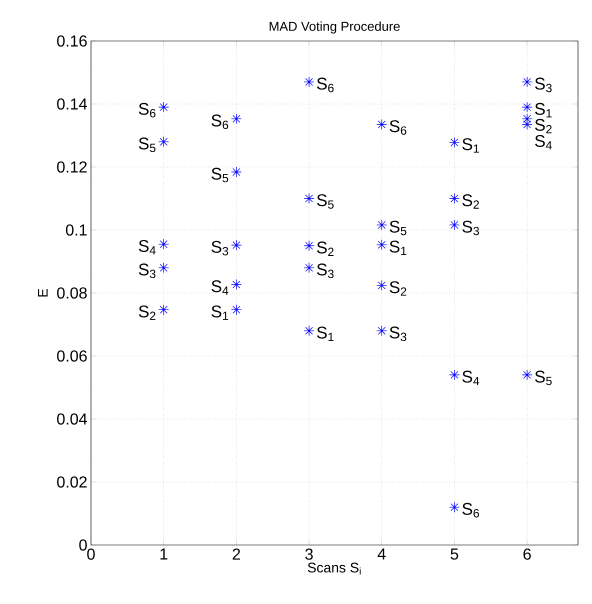 This screenshot has width=592, height=604. I want to click on y-tick-label: 0.08, so click(72, 293).